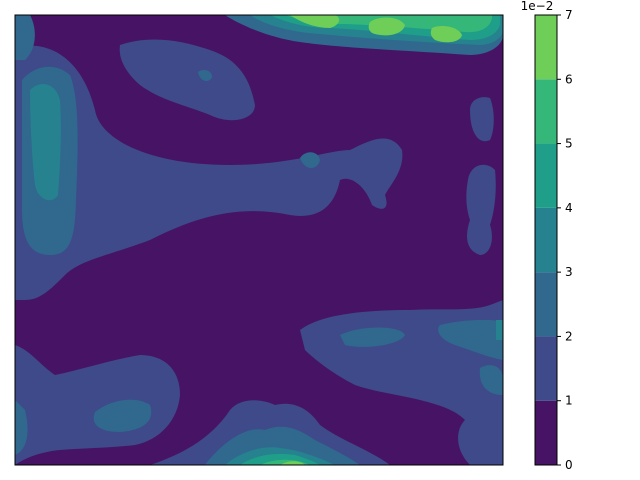 This screenshot has height=480, width=640. I want to click on colorbar-offset-text: 1e−2, so click(537, 6).